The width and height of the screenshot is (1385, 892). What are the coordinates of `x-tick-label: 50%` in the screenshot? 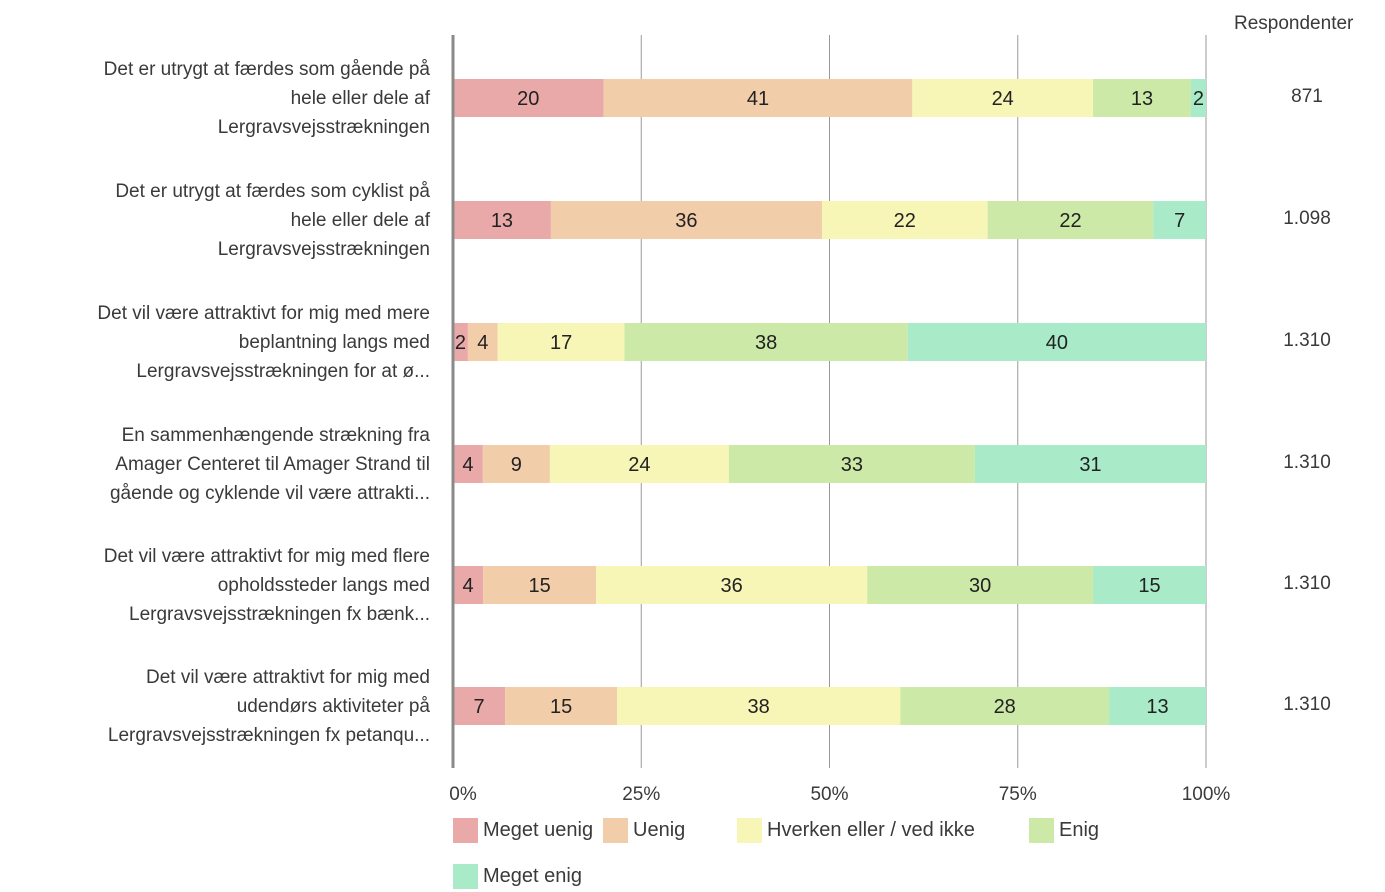 It's located at (829, 794).